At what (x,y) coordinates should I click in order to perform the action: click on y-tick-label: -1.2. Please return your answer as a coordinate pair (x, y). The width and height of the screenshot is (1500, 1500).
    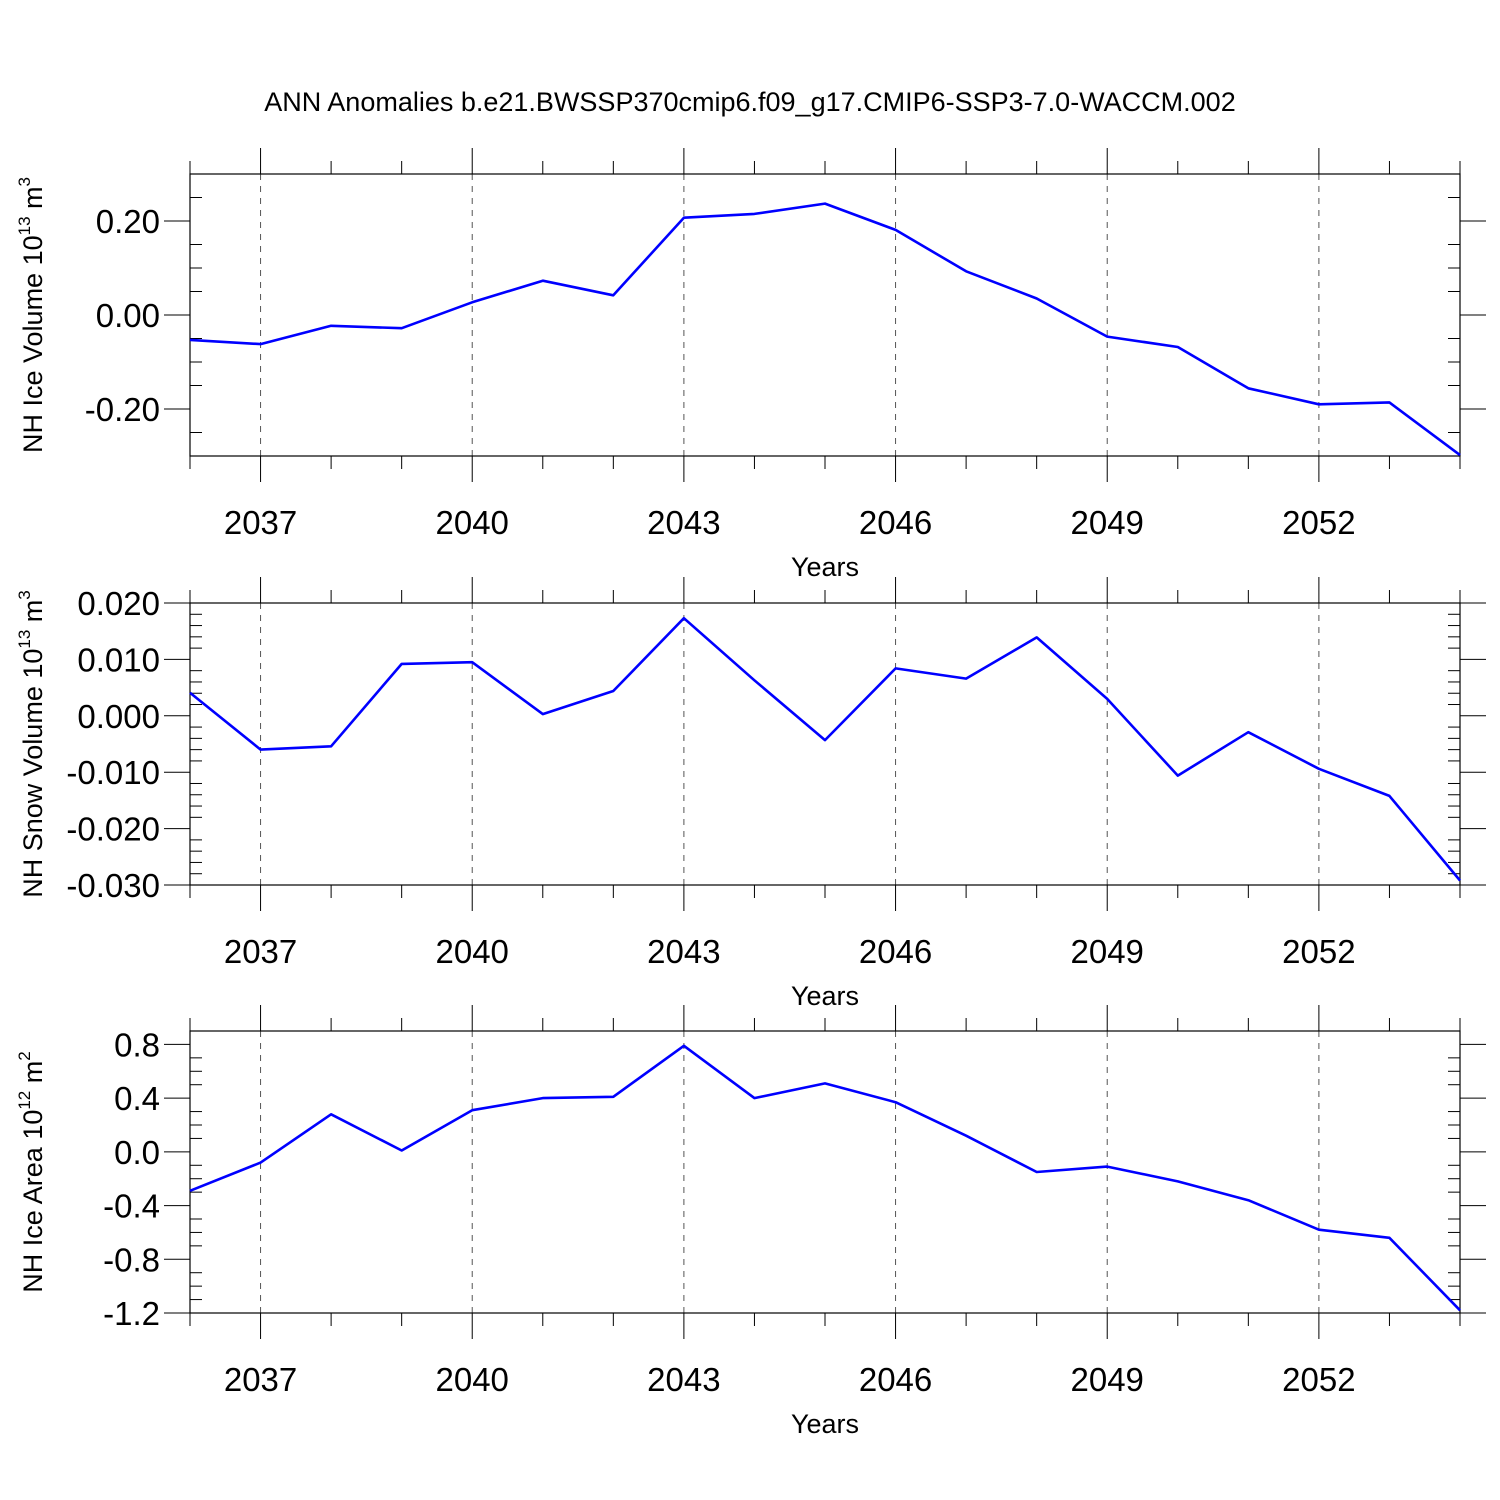
    Looking at the image, I should click on (131, 1313).